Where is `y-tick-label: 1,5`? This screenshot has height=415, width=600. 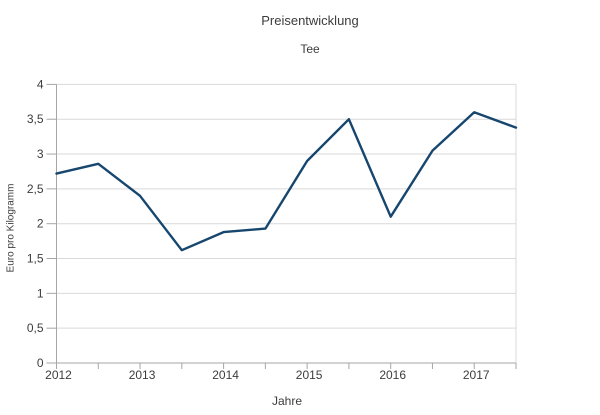 y-tick-label: 1,5 is located at coordinates (35, 259).